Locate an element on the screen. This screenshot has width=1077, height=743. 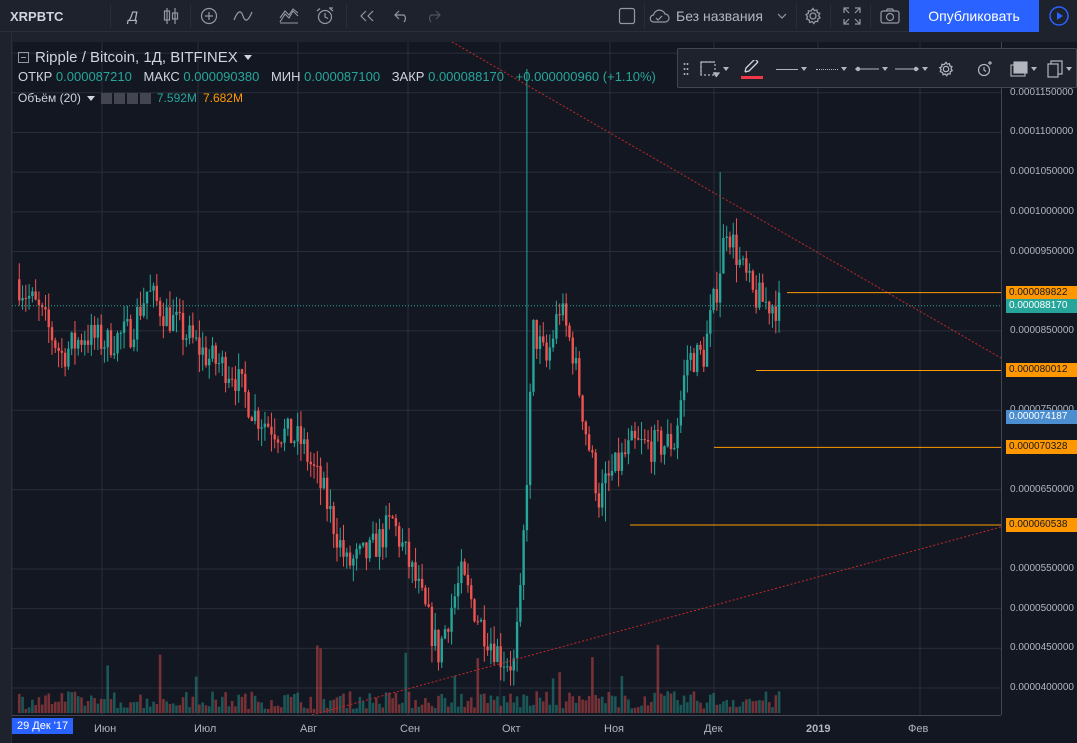
replay-icon is located at coordinates (367, 16).